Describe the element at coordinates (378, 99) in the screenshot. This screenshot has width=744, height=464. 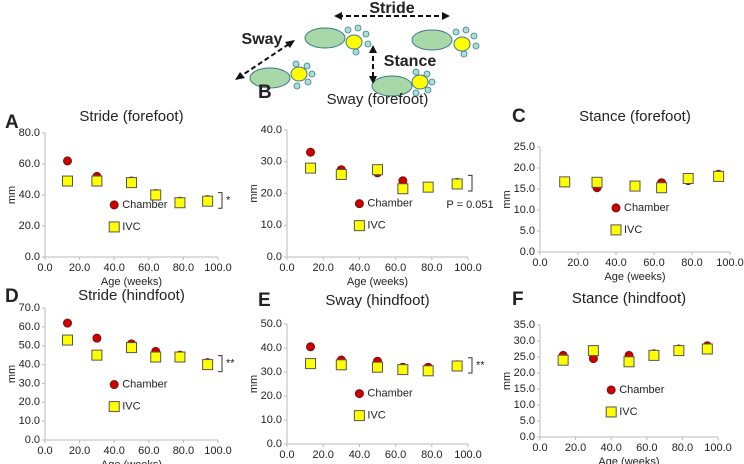
I see `chart-title: Sway (forefoot)` at that location.